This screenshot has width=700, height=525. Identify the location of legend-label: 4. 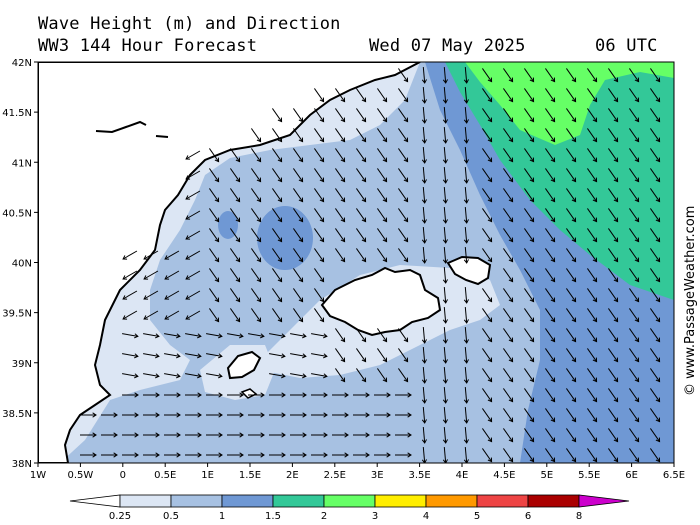
(426, 516).